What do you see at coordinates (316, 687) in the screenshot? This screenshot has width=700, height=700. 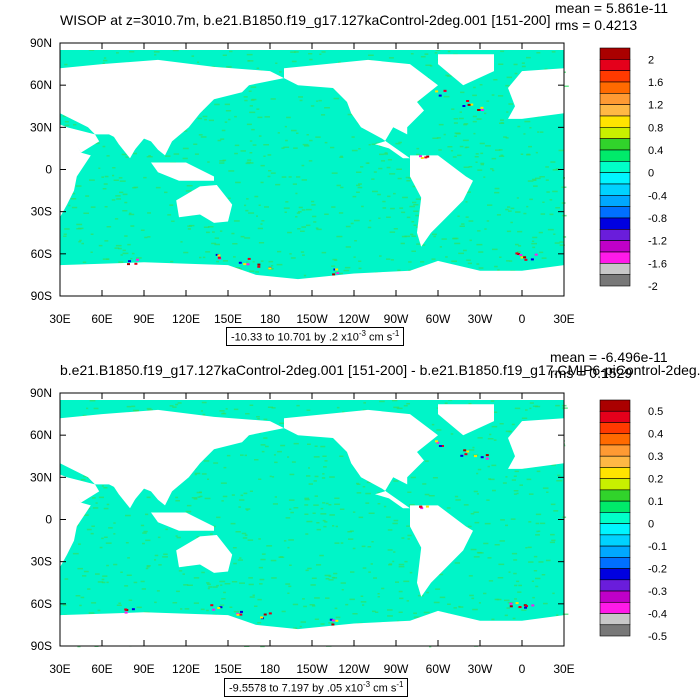 I see `panel2-range-label: -9.5578 to 7.197 by .05 x10-3 cm s-1` at bounding box center [316, 687].